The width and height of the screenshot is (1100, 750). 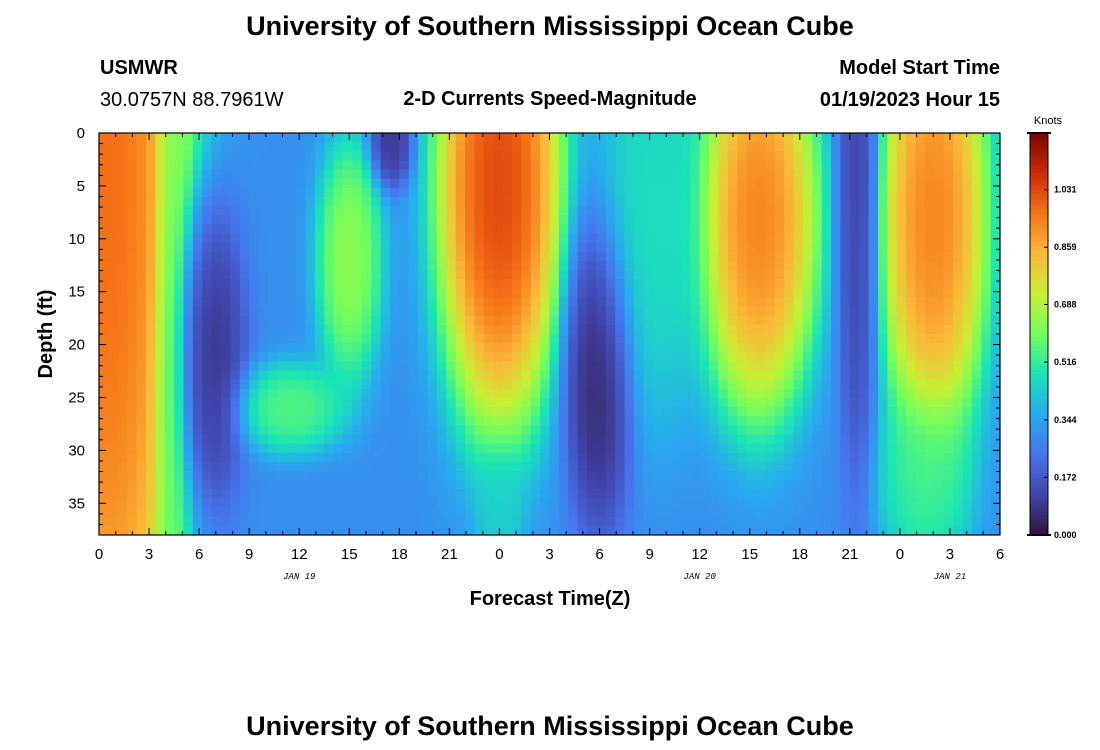 I want to click on model-start-label: Model Start Time, so click(x=919, y=68).